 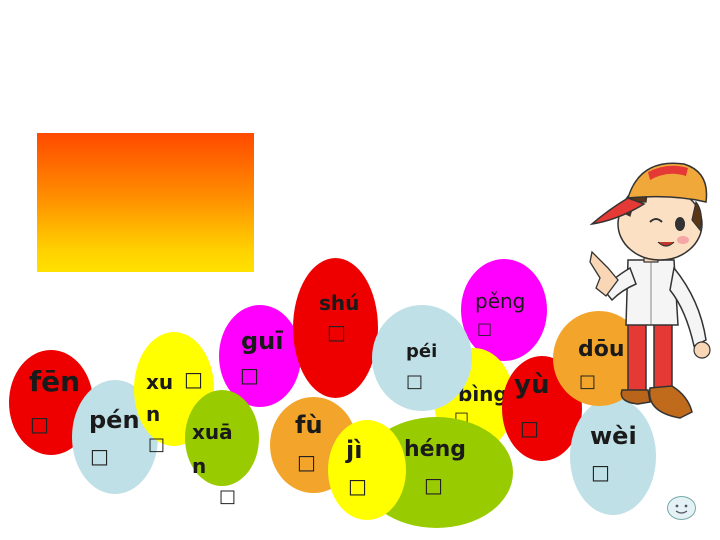 I want to click on smiley-face-icon, so click(x=681, y=508).